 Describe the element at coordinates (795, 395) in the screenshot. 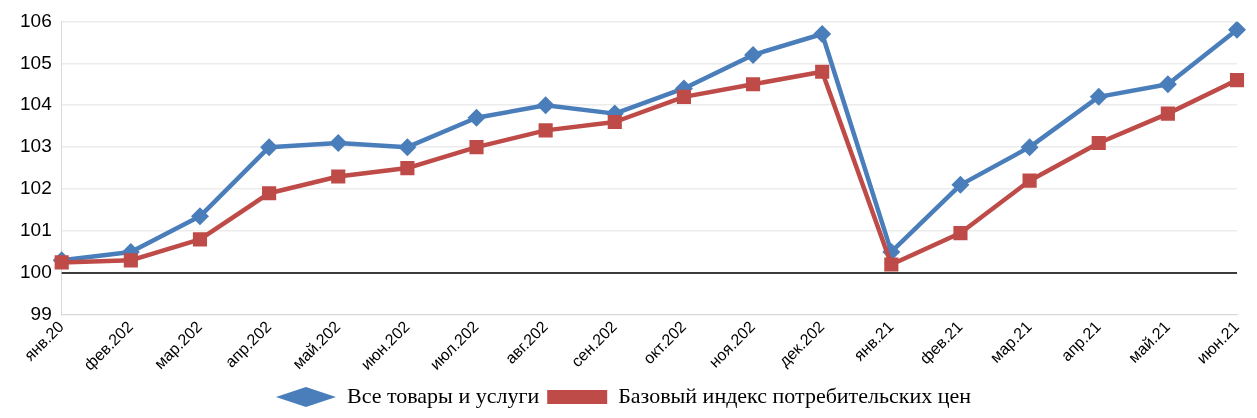

I see `legend-label: Базовый индекс потребительских цен` at that location.